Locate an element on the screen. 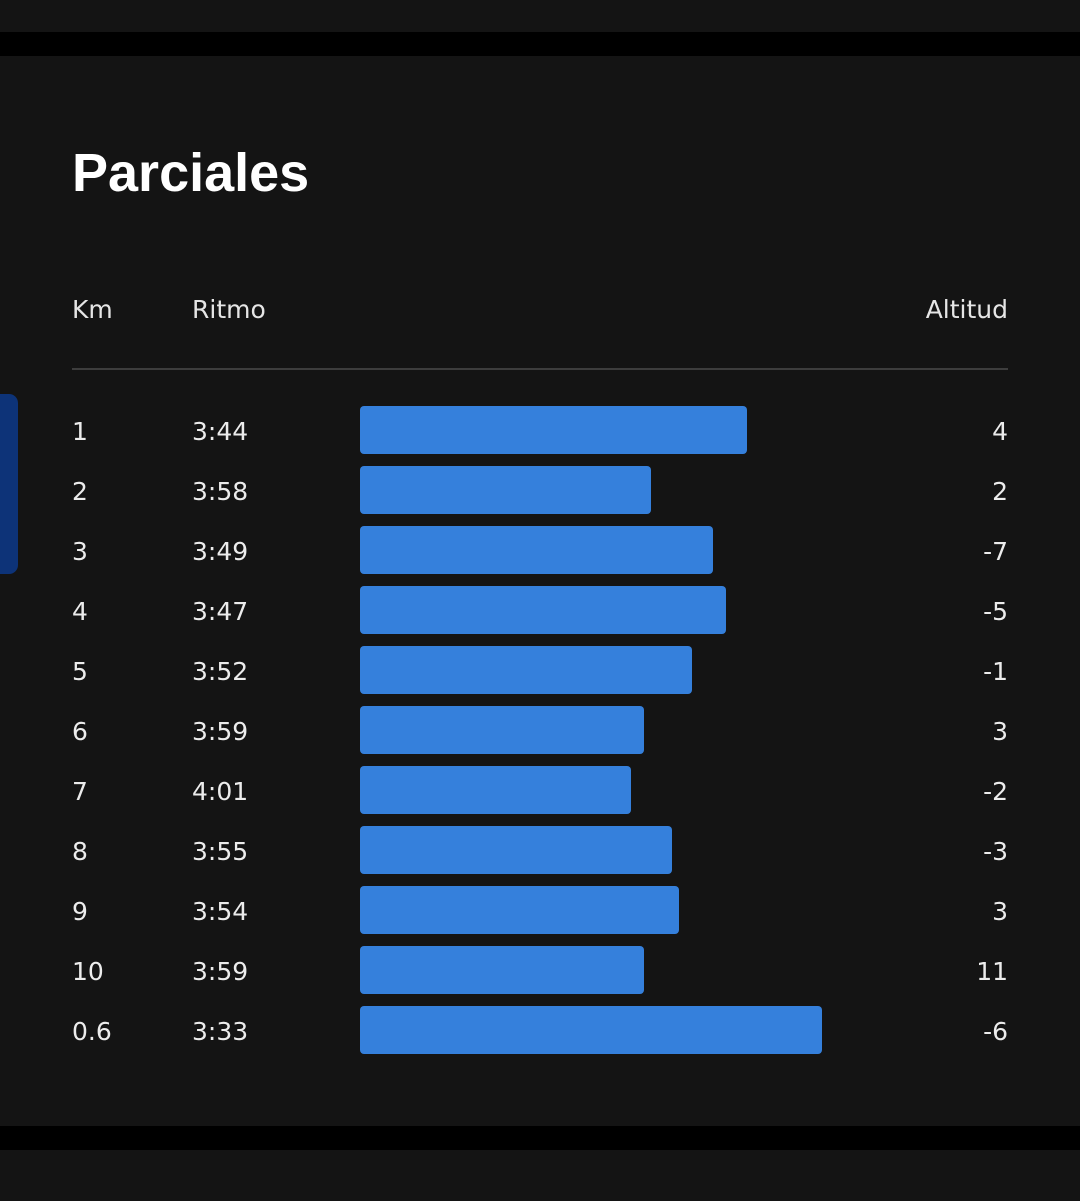 The height and width of the screenshot is (1201, 1080). split-row: 9 3:54 3 is located at coordinates (540, 912).